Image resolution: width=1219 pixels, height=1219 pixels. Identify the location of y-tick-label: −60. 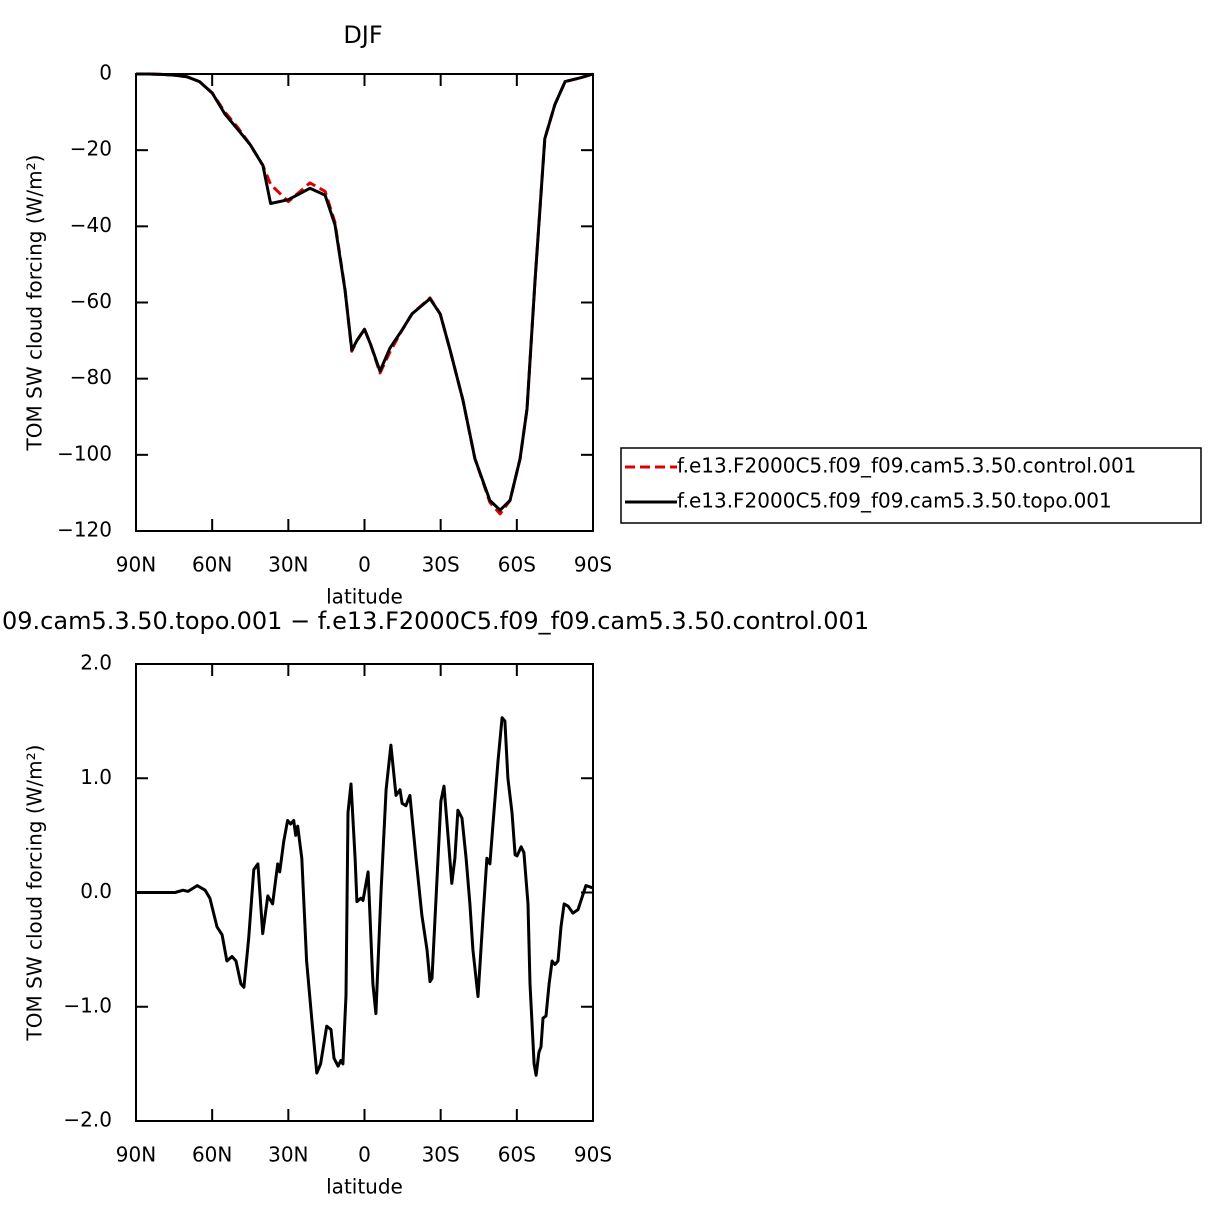
(91, 301).